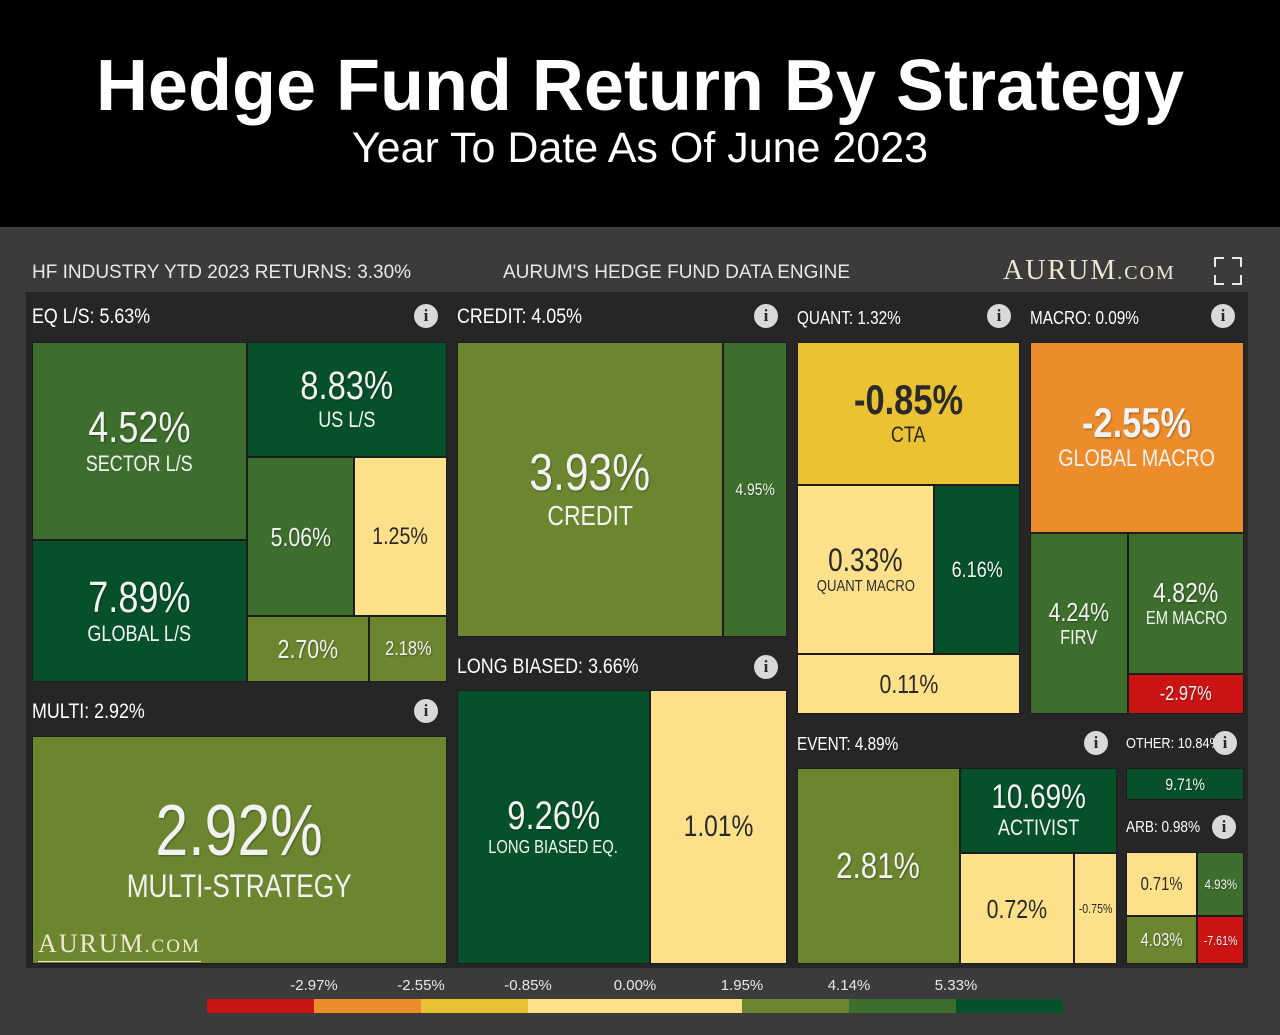 The width and height of the screenshot is (1280, 1035). I want to click on tile-value: -0.75%, so click(1095, 908).